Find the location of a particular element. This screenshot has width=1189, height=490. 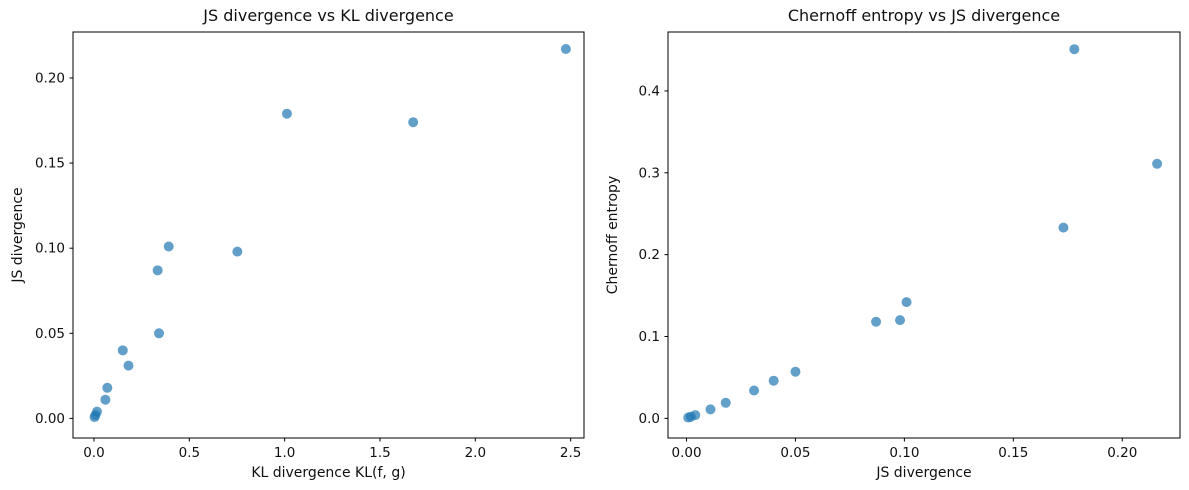

y-tick-label: 0.0 is located at coordinates (649, 419).